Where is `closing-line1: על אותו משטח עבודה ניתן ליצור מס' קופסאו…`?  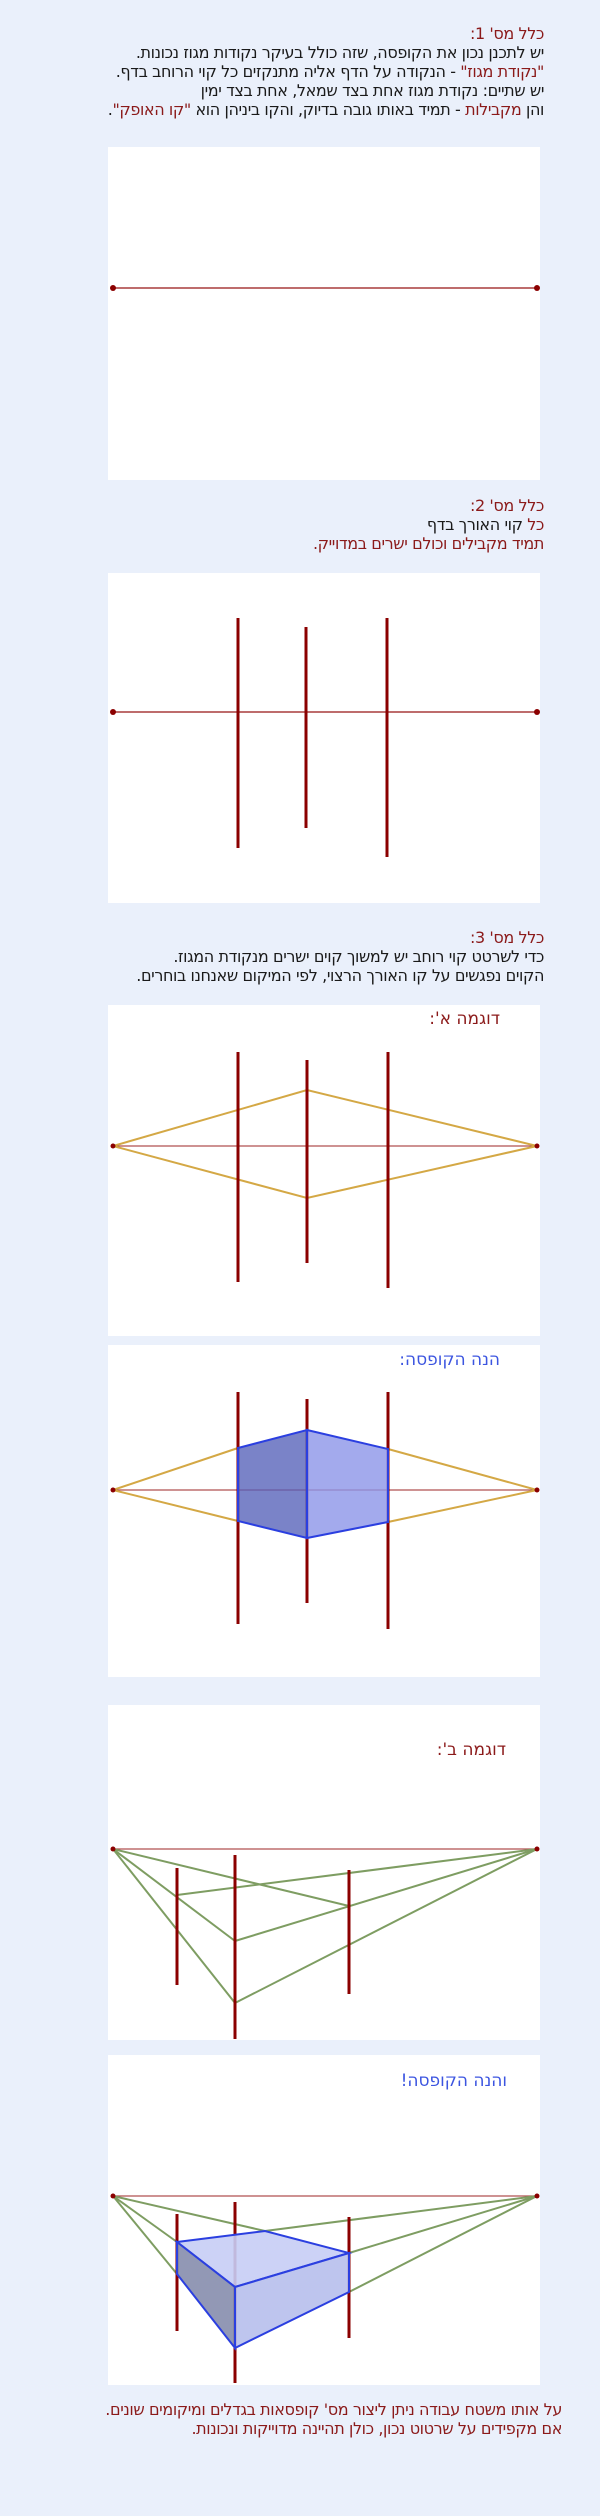
closing-line1: על אותו משטח עבודה ניתן ליצור מס' קופסאו… is located at coordinates (333, 2409).